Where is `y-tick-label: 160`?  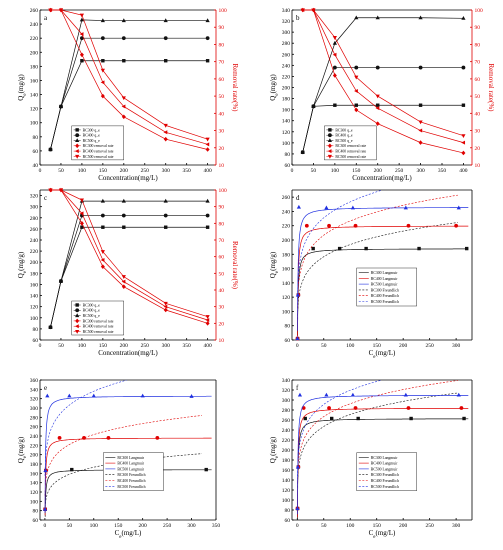 y-tick-label: 160 is located at coordinates (34, 81).